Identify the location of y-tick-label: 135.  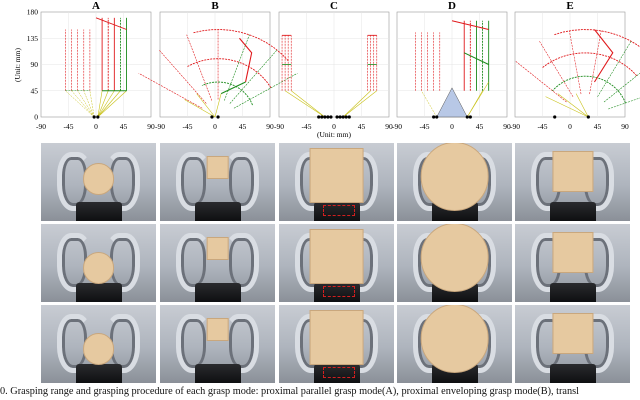
(33, 38).